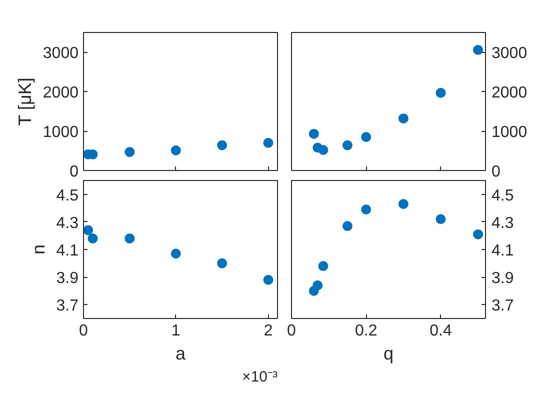 This screenshot has width=556, height=396. What do you see at coordinates (503, 279) in the screenshot?
I see `y2-tick-label: 3.9` at bounding box center [503, 279].